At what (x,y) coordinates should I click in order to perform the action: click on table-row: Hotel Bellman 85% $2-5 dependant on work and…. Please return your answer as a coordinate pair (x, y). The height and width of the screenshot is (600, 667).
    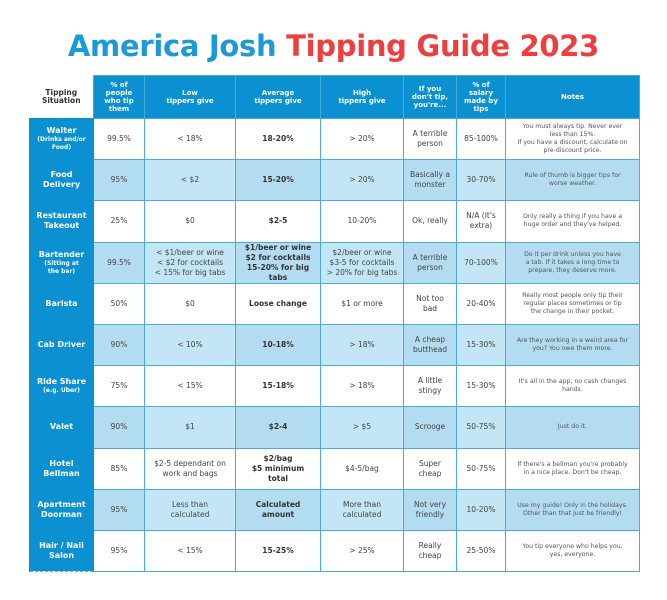
    Looking at the image, I should click on (334, 468).